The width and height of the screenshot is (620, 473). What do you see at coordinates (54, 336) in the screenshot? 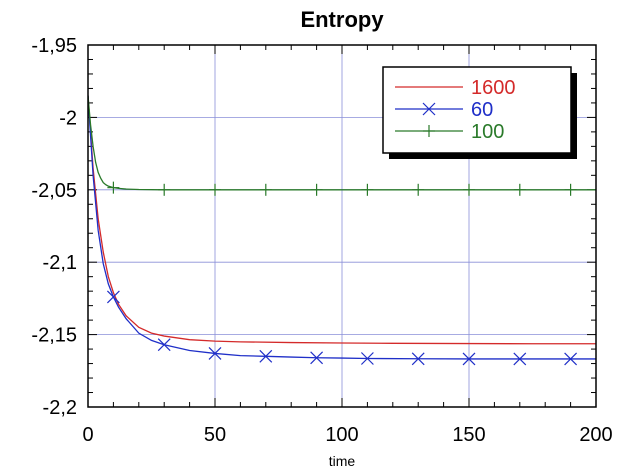
I see `y-tick-label: -2,15` at bounding box center [54, 336].